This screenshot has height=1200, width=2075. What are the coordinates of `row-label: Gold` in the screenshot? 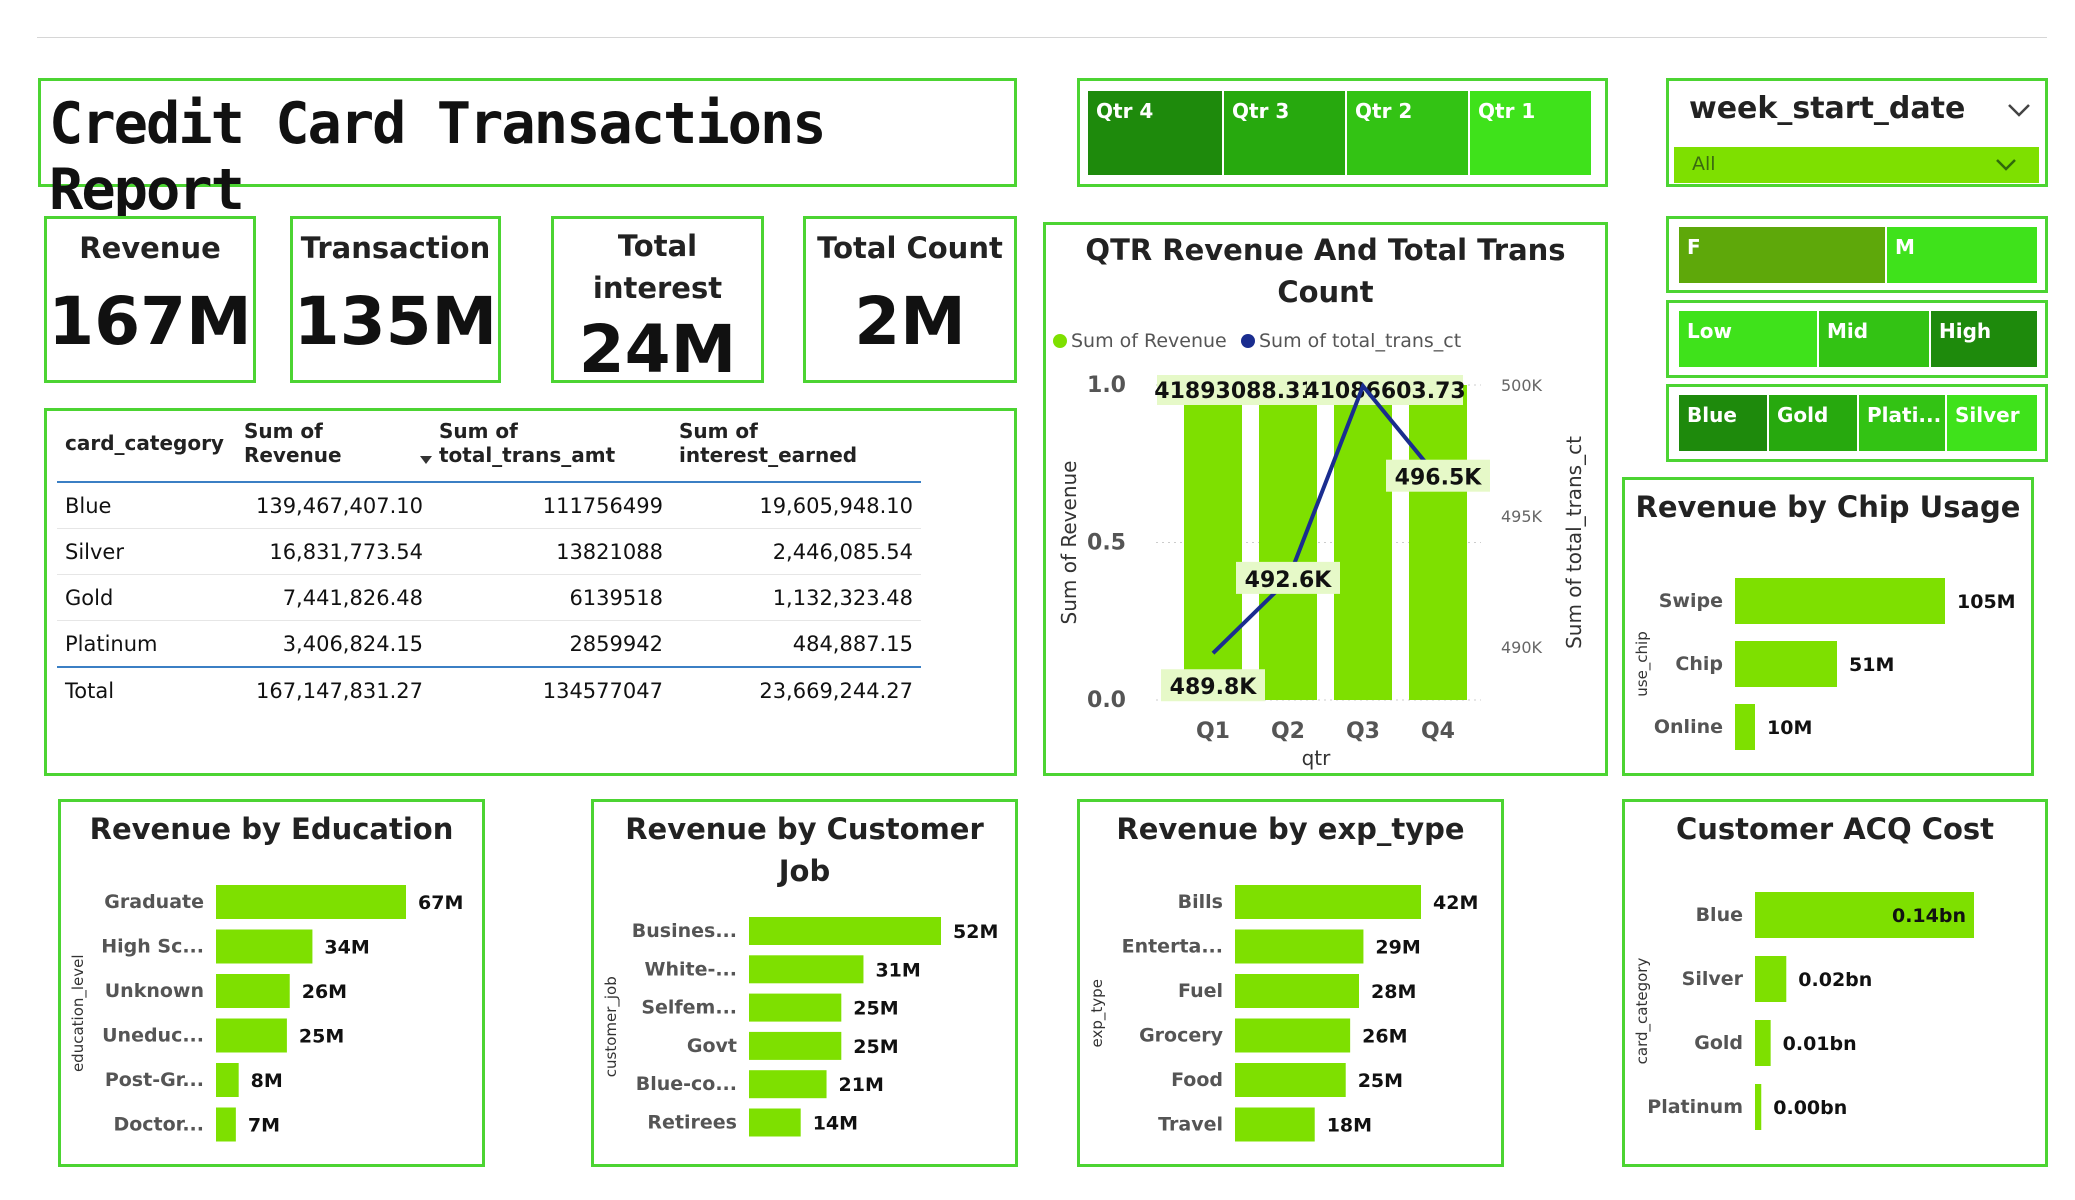 It's located at (146, 597).